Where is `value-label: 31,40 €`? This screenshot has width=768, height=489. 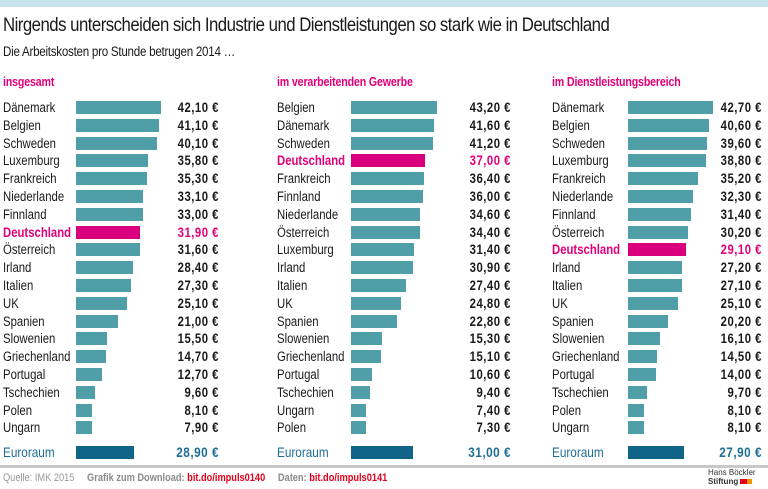 value-label: 31,40 € is located at coordinates (741, 214).